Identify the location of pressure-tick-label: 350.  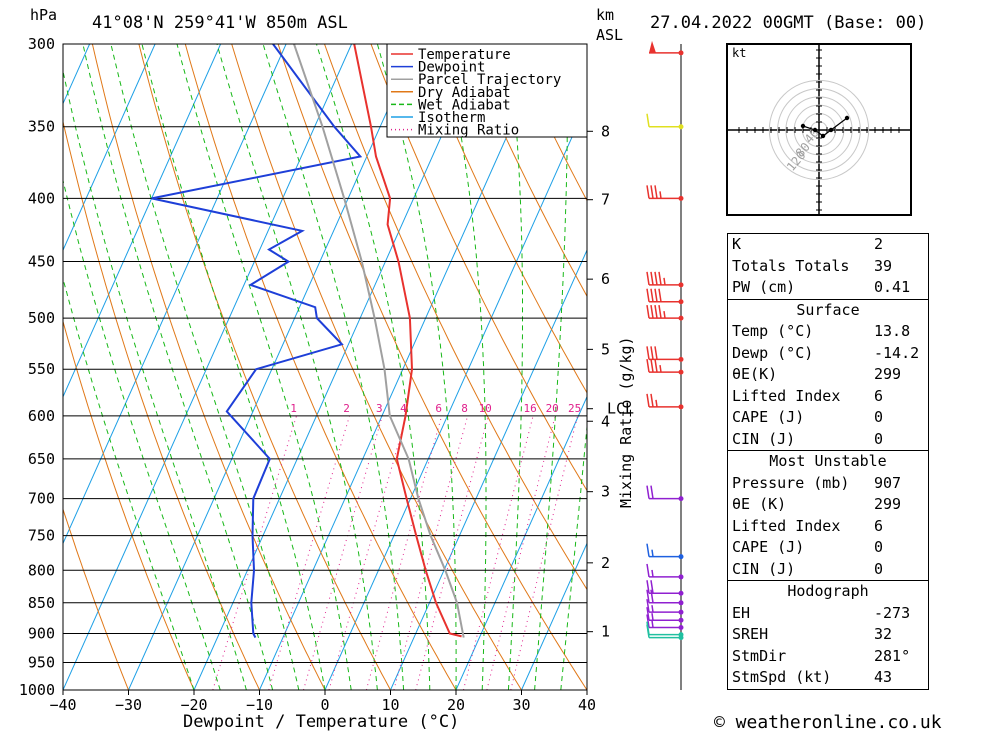
(41, 127).